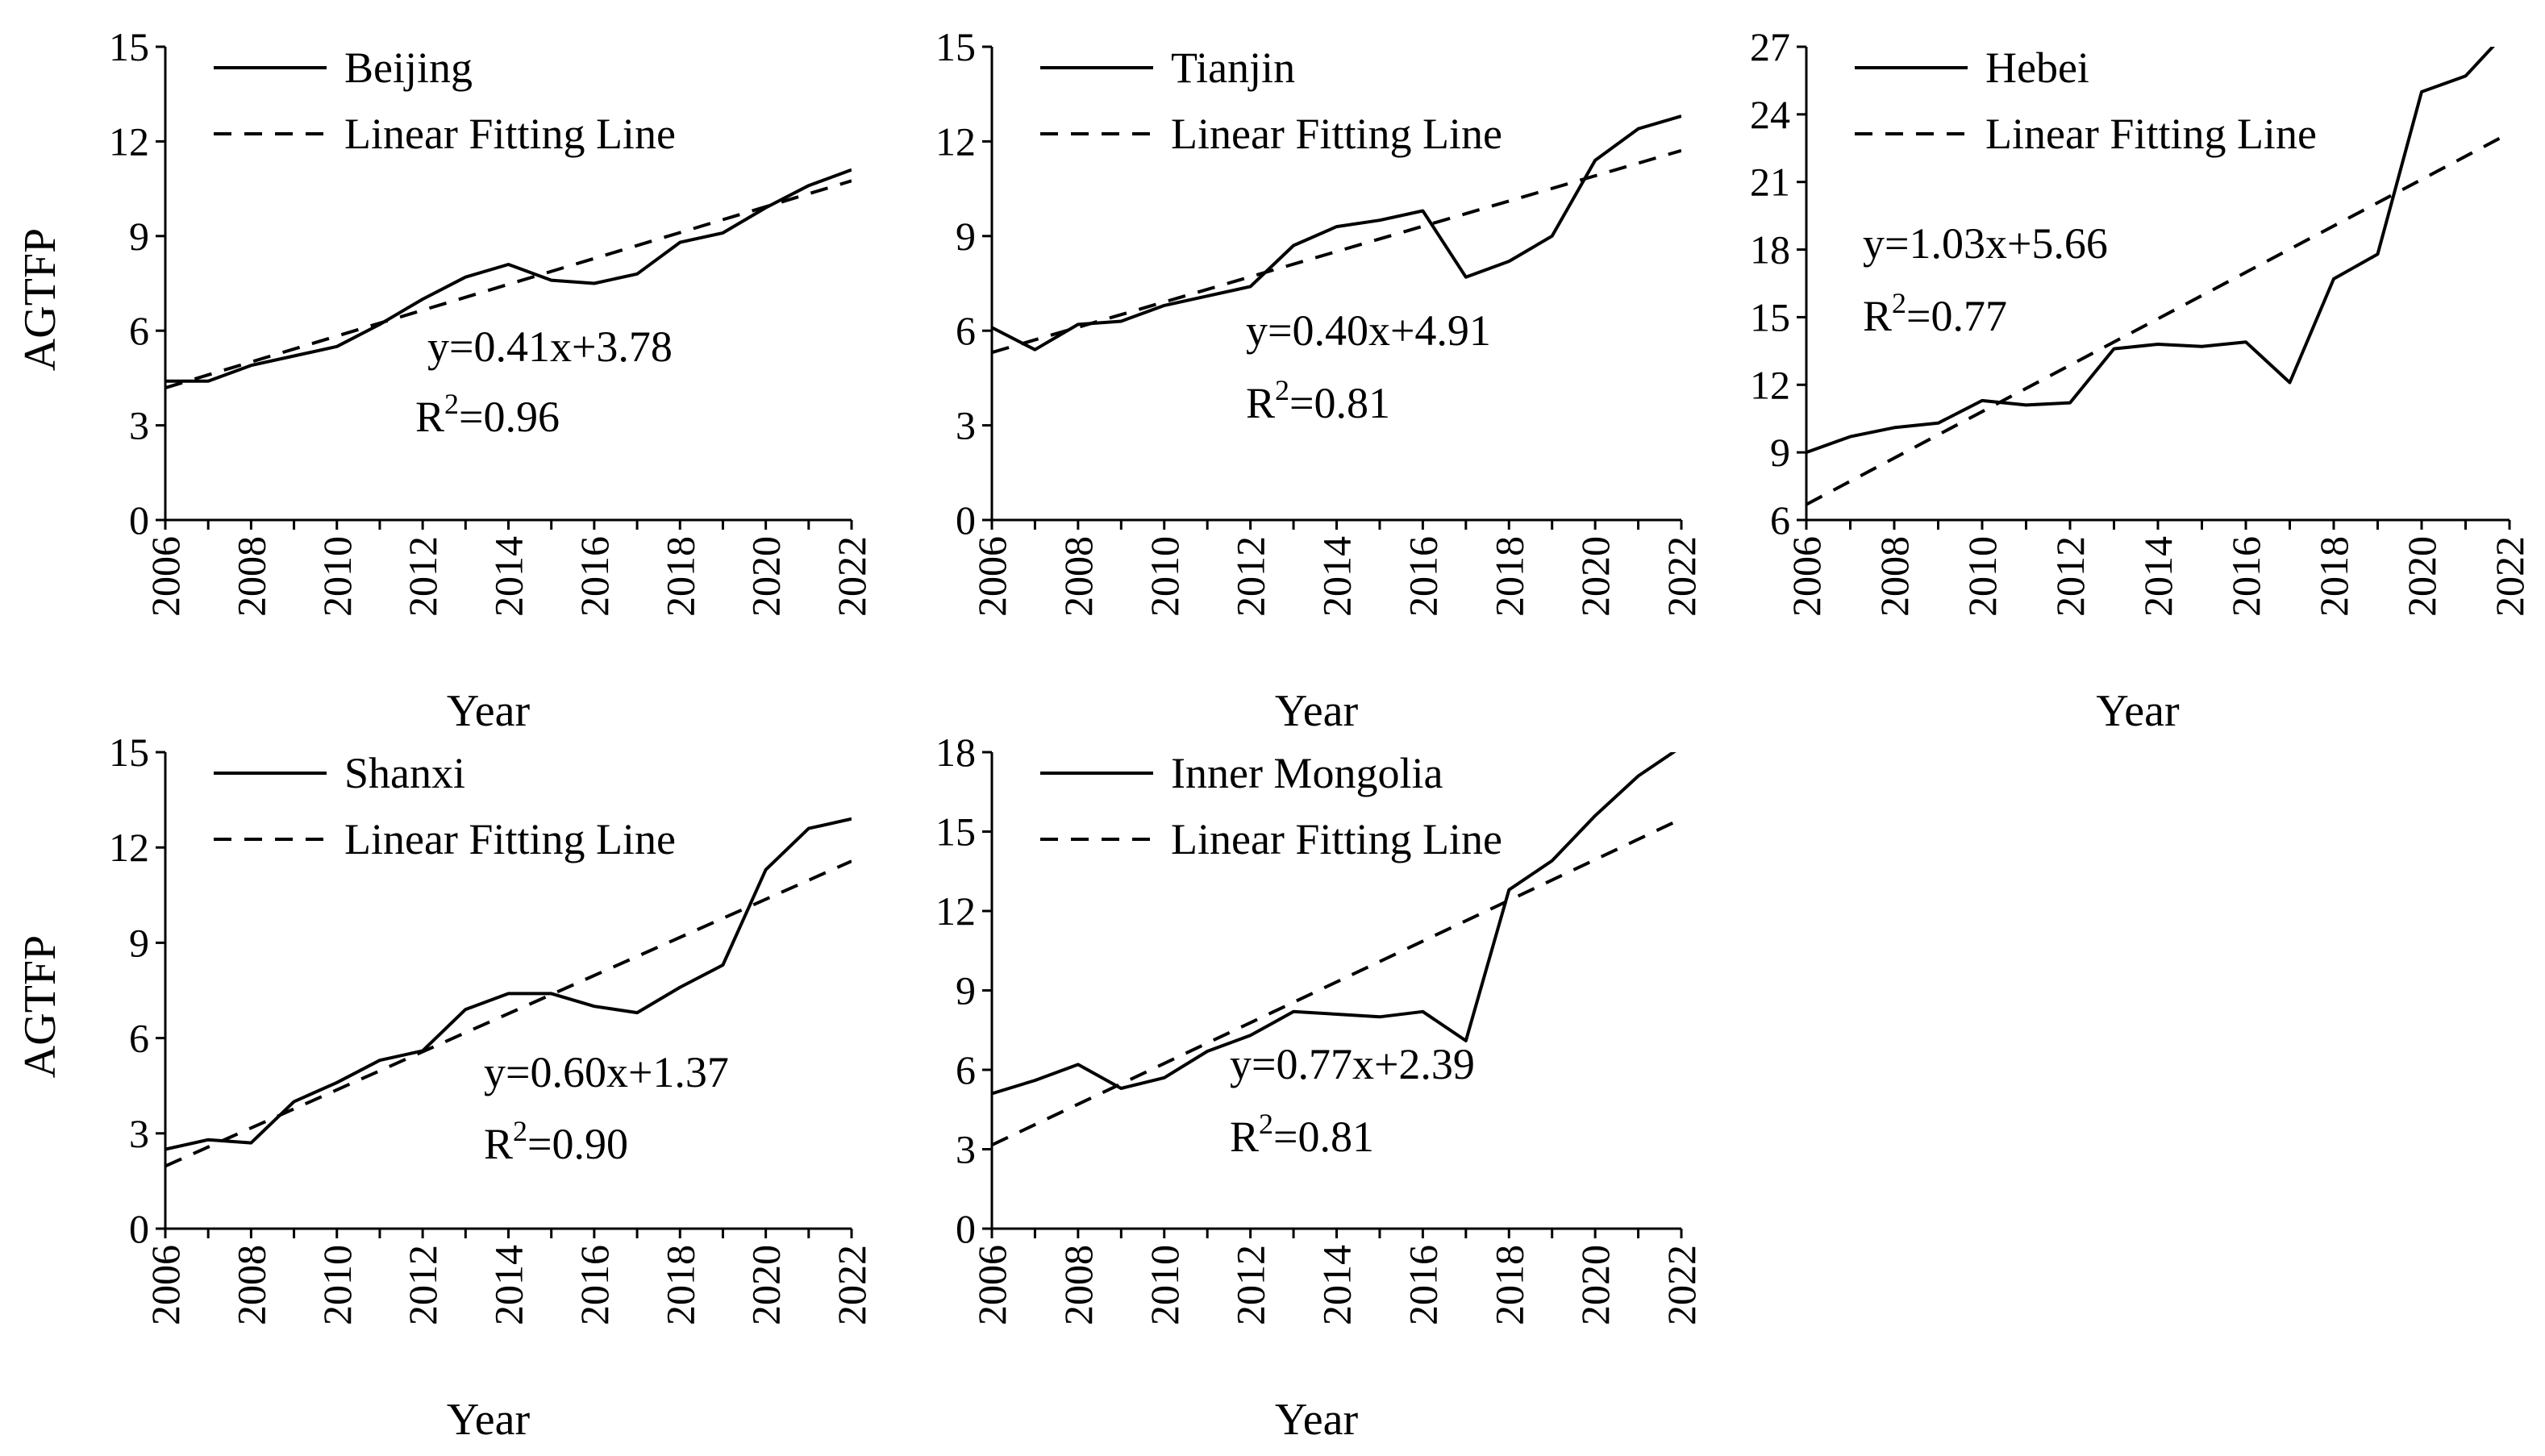  I want to click on series-line-hebei, so click(2150, 251).